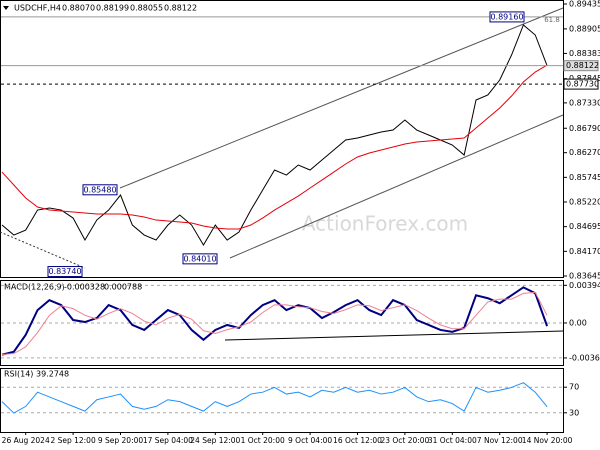 The image size is (600, 450). I want to click on fib-label: 61.8, so click(552, 20).